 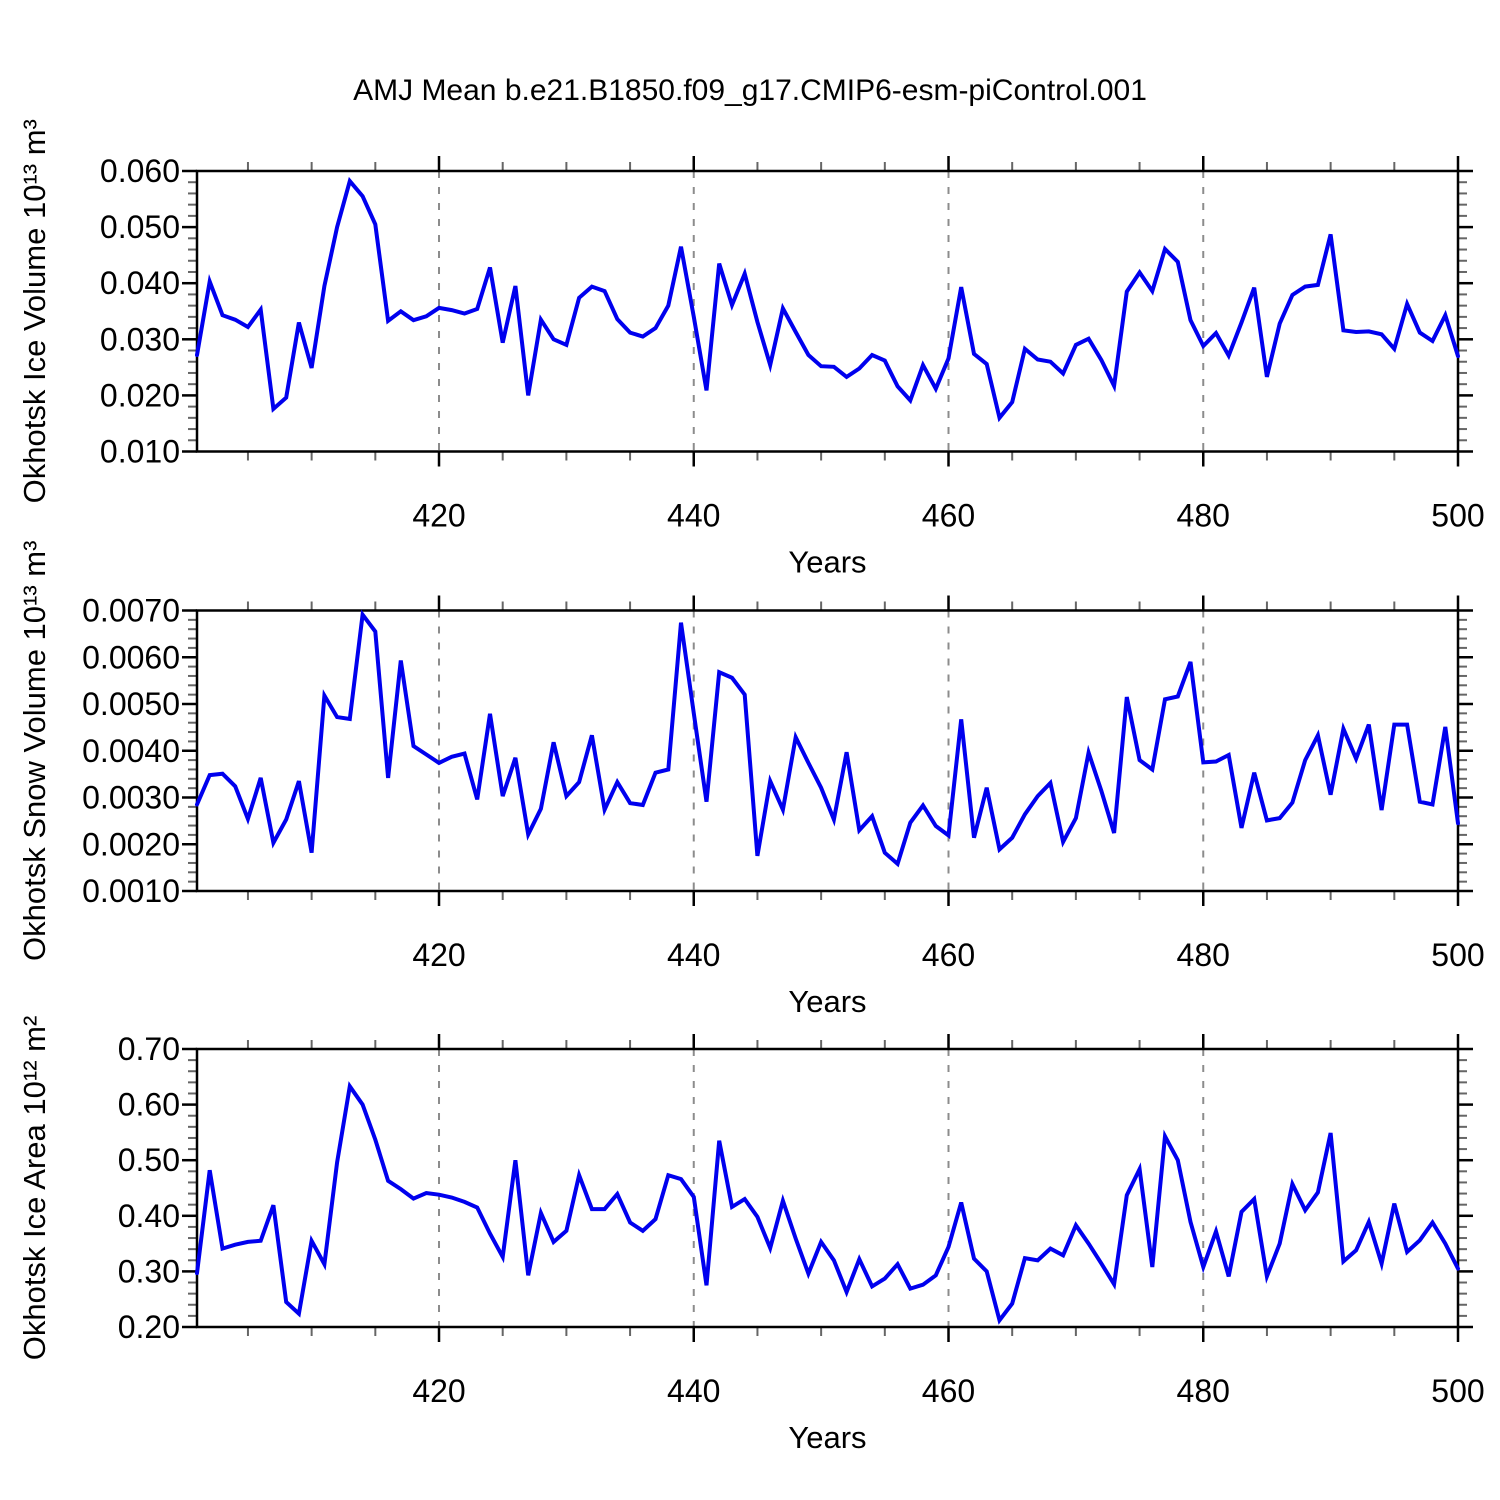 What do you see at coordinates (131, 798) in the screenshot?
I see `y-tick-label-0.0030: 0.0030` at bounding box center [131, 798].